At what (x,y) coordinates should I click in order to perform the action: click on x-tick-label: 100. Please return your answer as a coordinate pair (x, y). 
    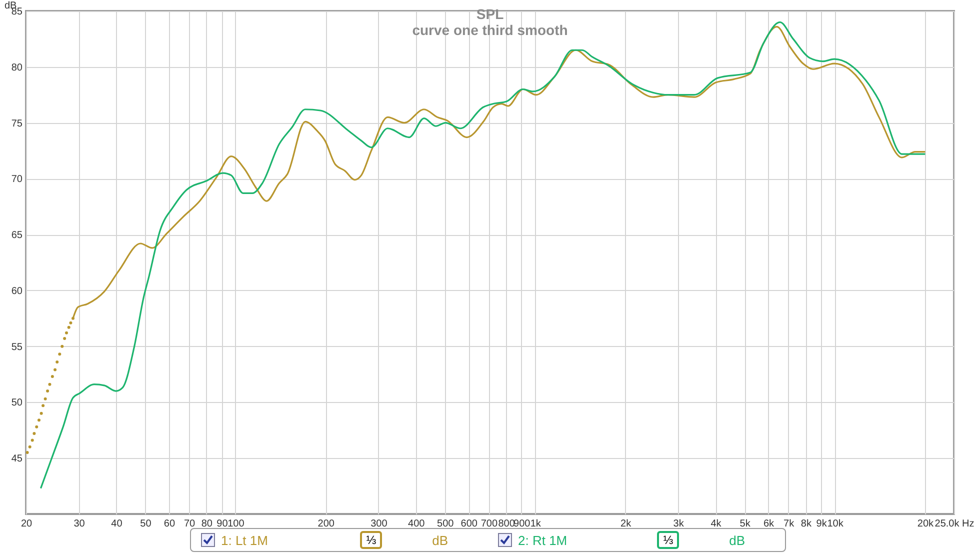
    Looking at the image, I should click on (236, 524).